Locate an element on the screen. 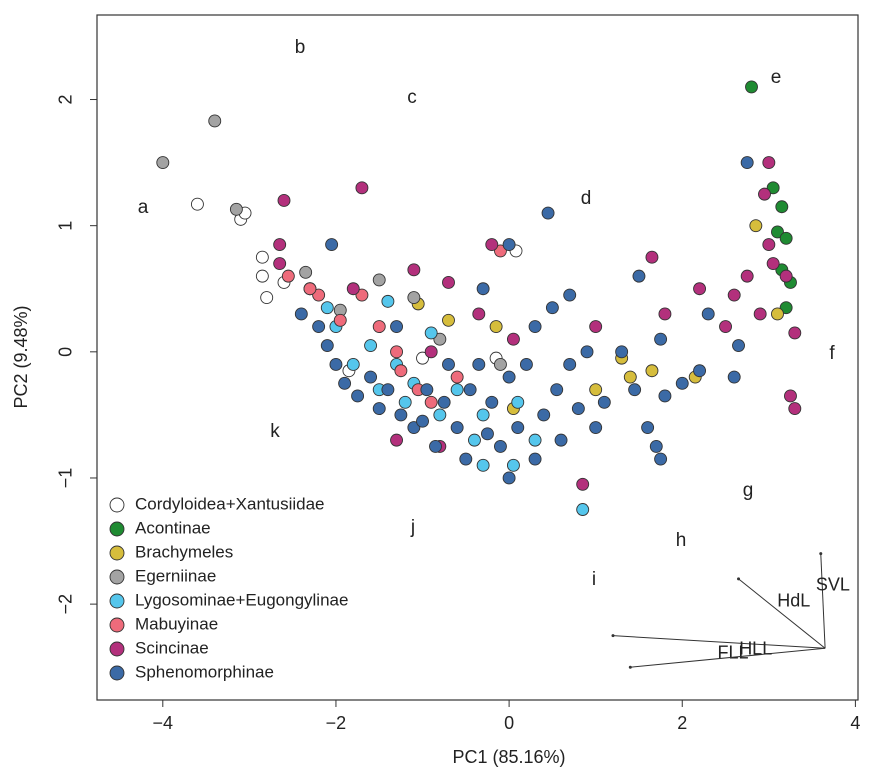 This screenshot has width=876, height=773. legend-label: Cordyloidea+Xantusiidae is located at coordinates (230, 503).